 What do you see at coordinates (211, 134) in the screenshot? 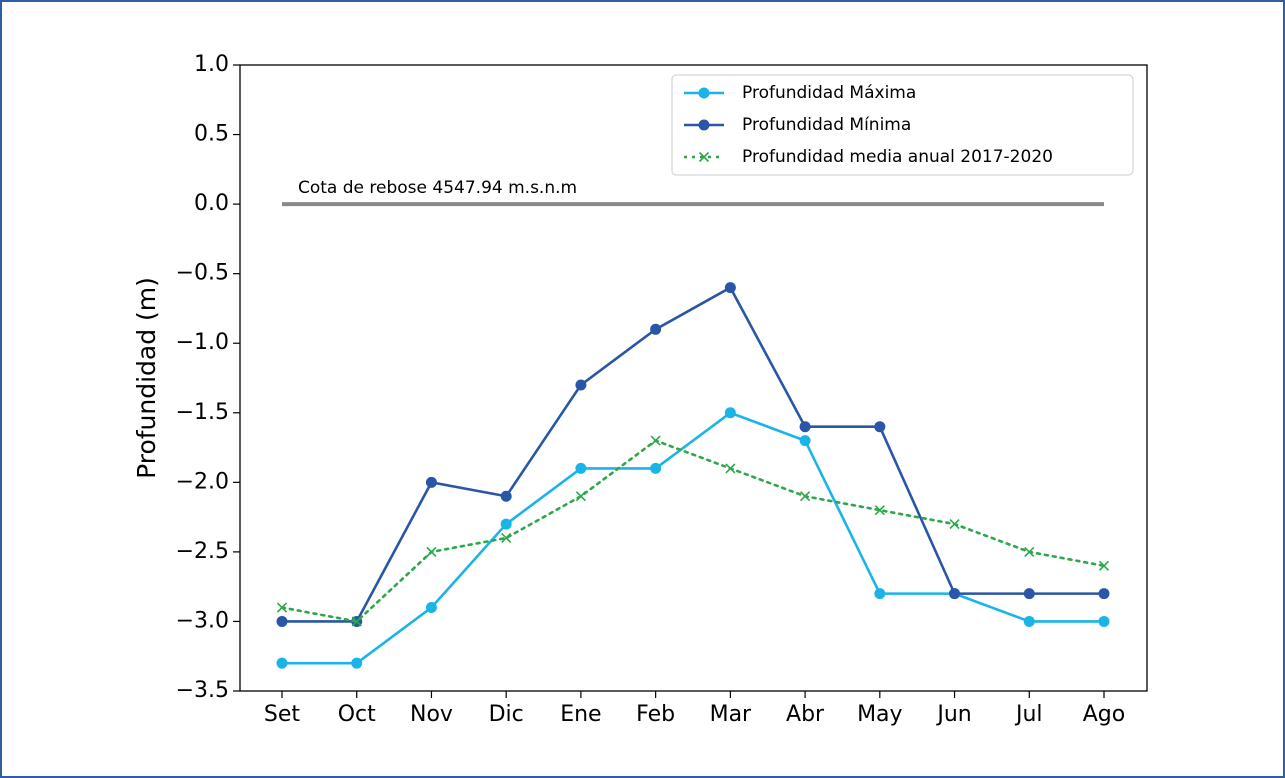
I see `y-tick-label: 0.5` at bounding box center [211, 134].